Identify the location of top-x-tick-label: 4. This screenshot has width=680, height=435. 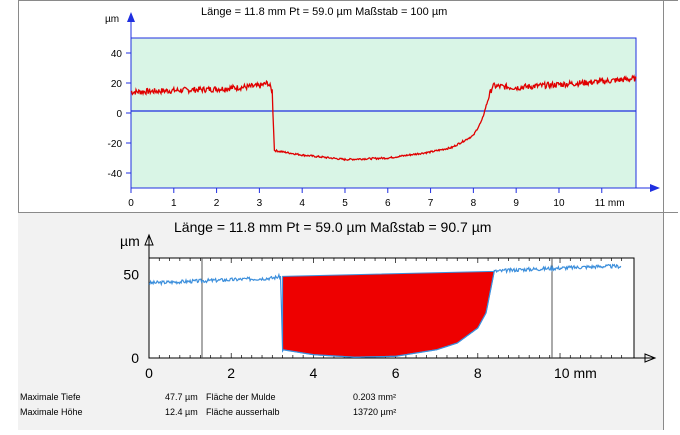
(302, 203).